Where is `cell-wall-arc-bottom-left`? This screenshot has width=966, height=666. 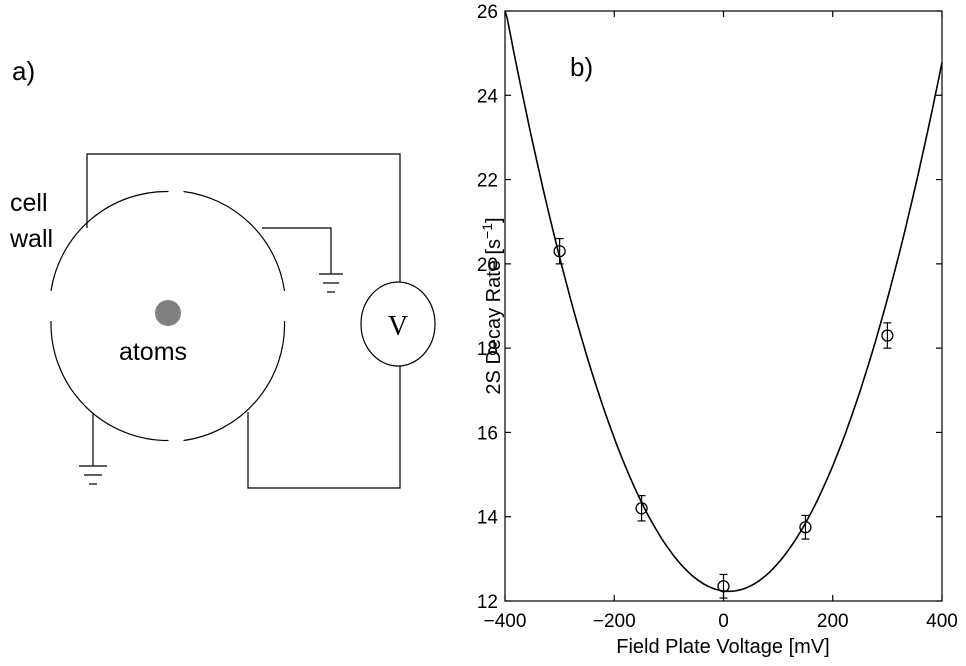 cell-wall-arc-bottom-left is located at coordinates (109, 381).